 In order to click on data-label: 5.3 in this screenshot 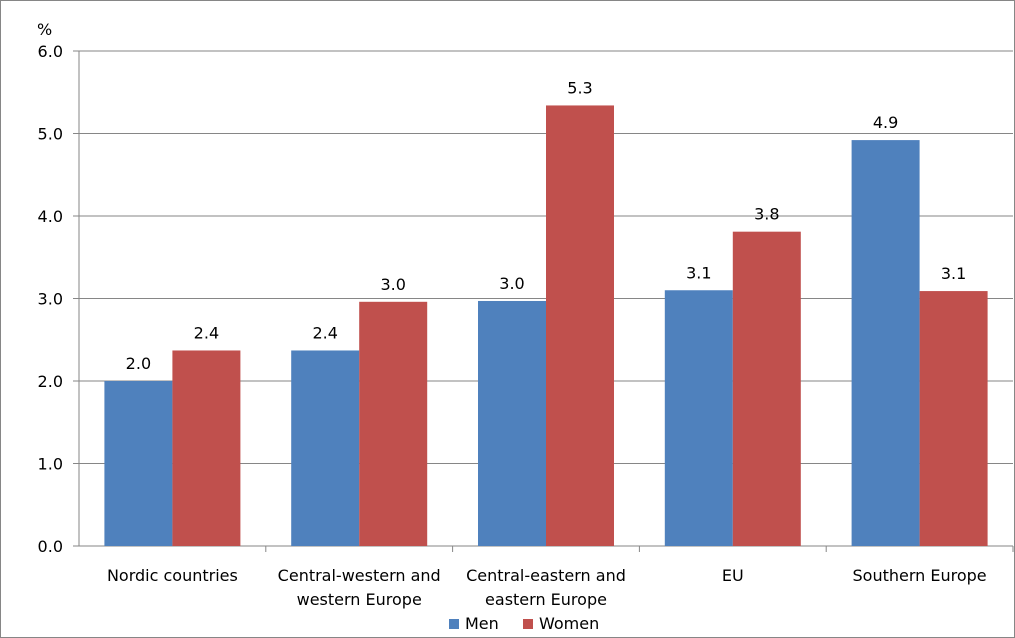, I will do `click(579, 87)`.